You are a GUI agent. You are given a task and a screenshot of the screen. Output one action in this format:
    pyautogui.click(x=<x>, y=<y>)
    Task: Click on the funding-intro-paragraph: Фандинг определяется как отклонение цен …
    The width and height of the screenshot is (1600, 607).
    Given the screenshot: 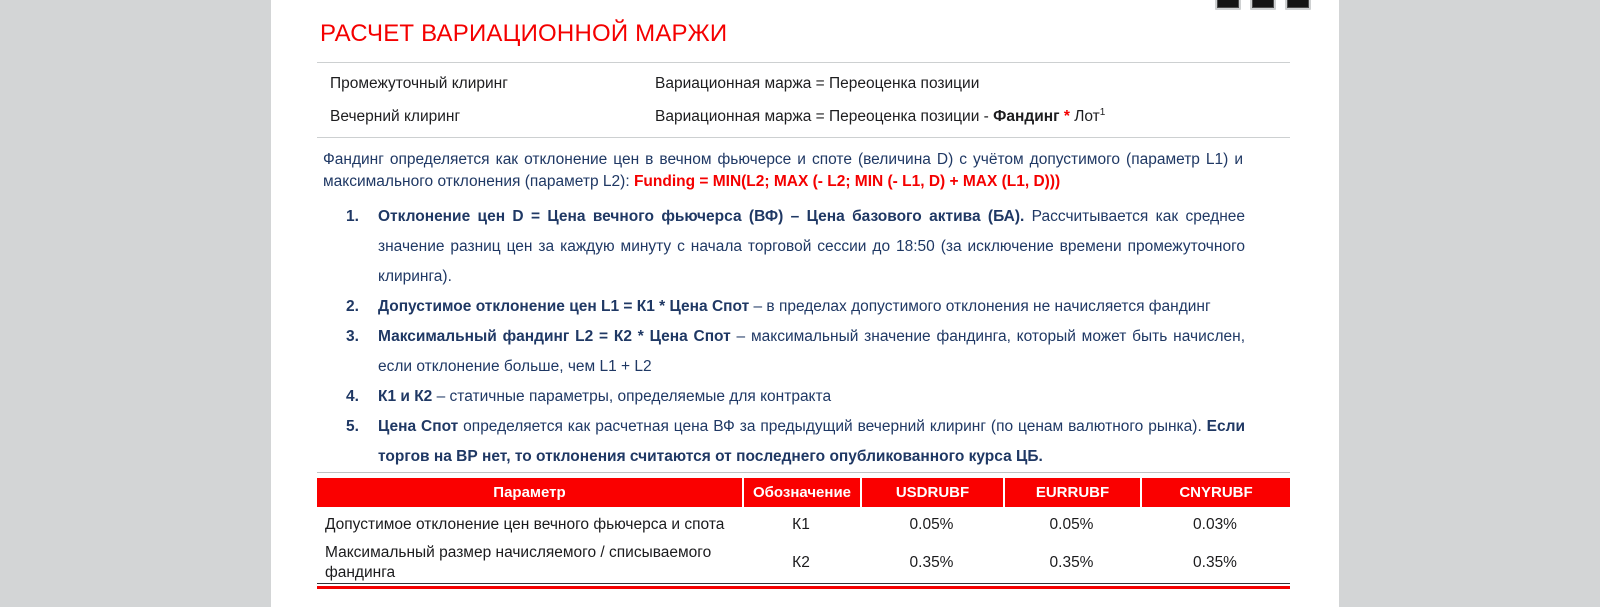 What is the action you would take?
    pyautogui.click(x=783, y=170)
    